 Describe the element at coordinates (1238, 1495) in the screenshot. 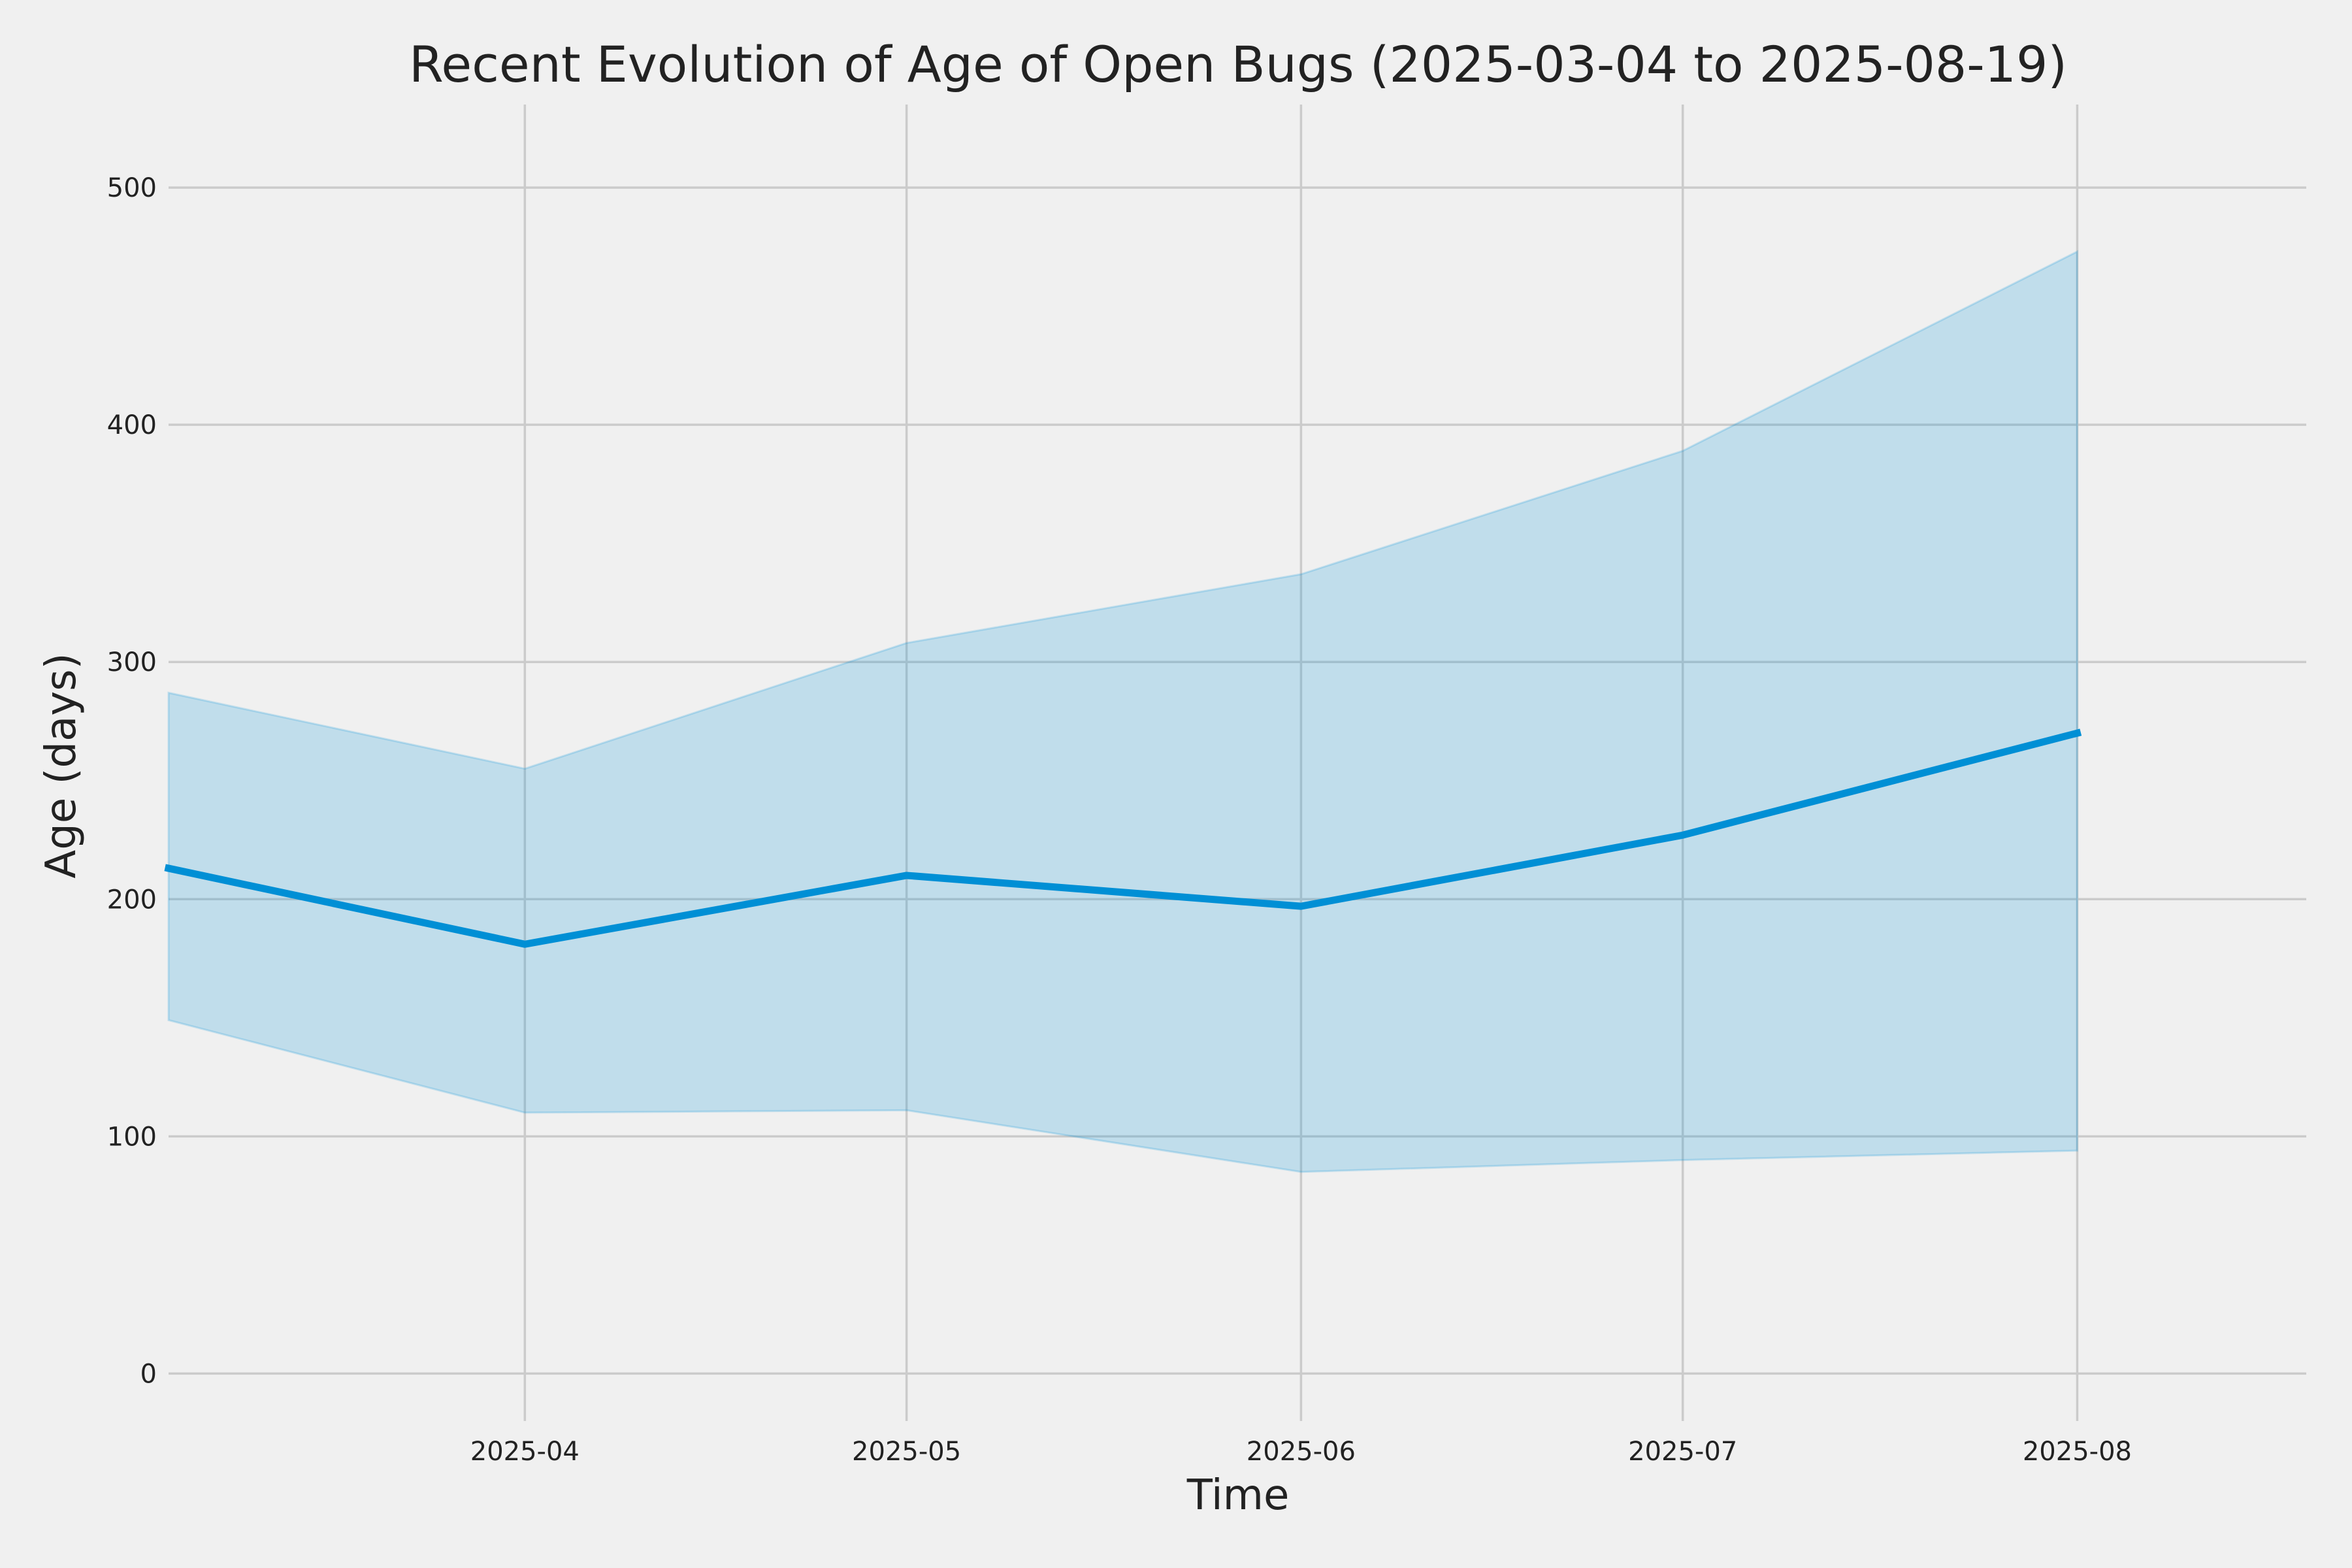

I see `x-axis-label: Time` at that location.